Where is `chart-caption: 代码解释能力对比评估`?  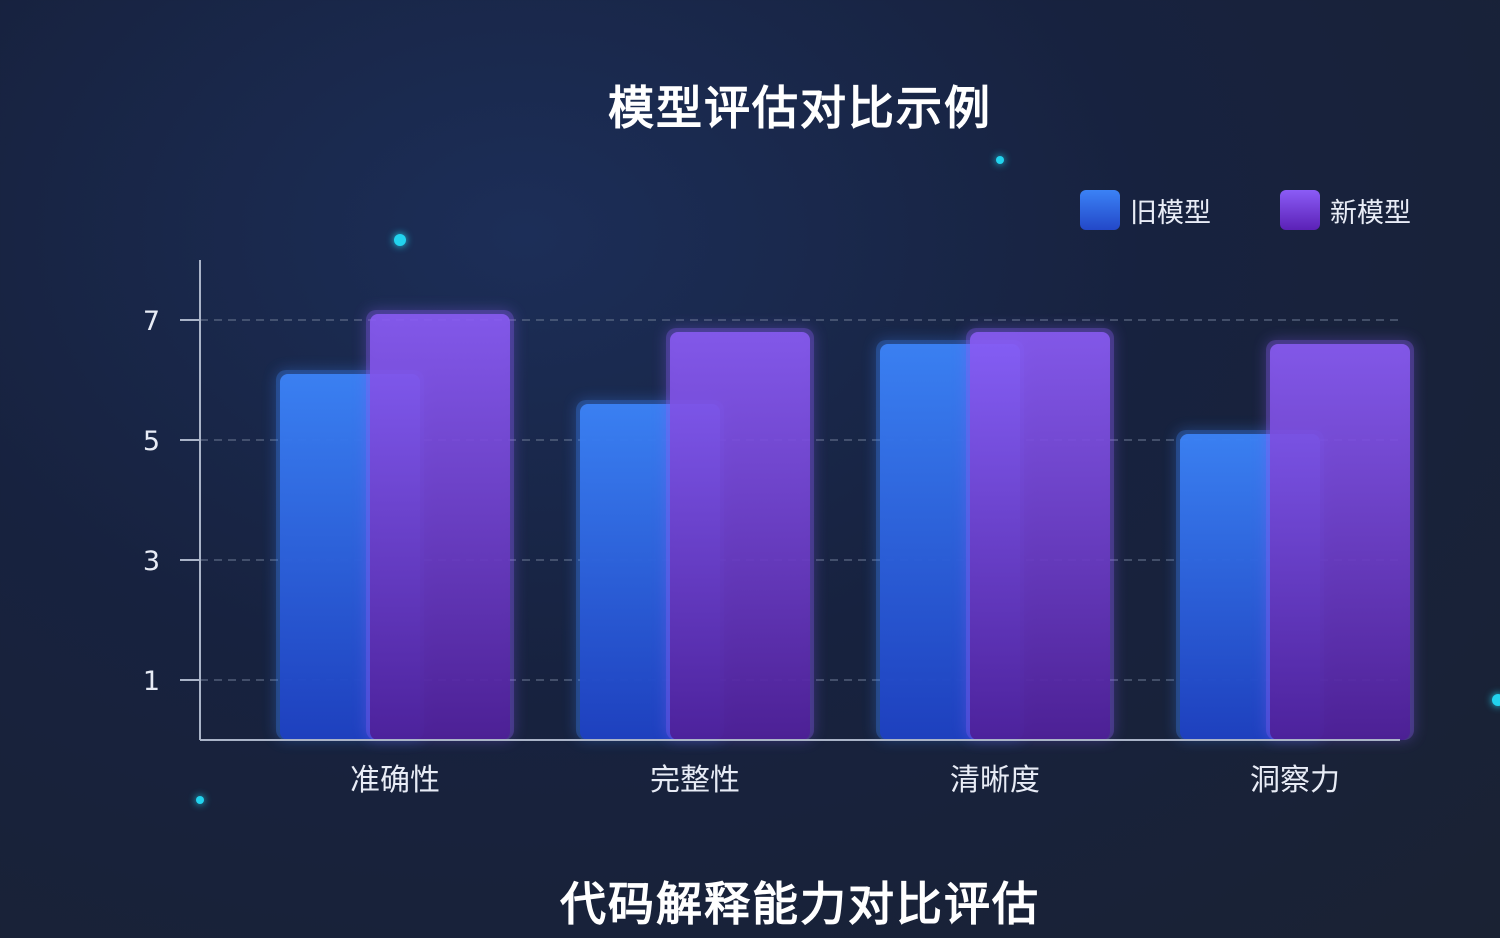
chart-caption: 代码解释能力对比评估 is located at coordinates (800, 904).